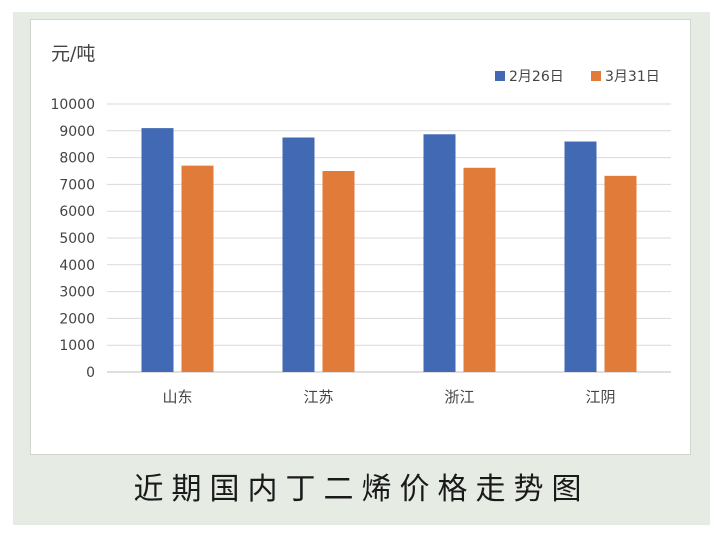 The image size is (721, 535). I want to click on chart-caption: 近期国内丁二烯价格走势图, so click(361, 489).